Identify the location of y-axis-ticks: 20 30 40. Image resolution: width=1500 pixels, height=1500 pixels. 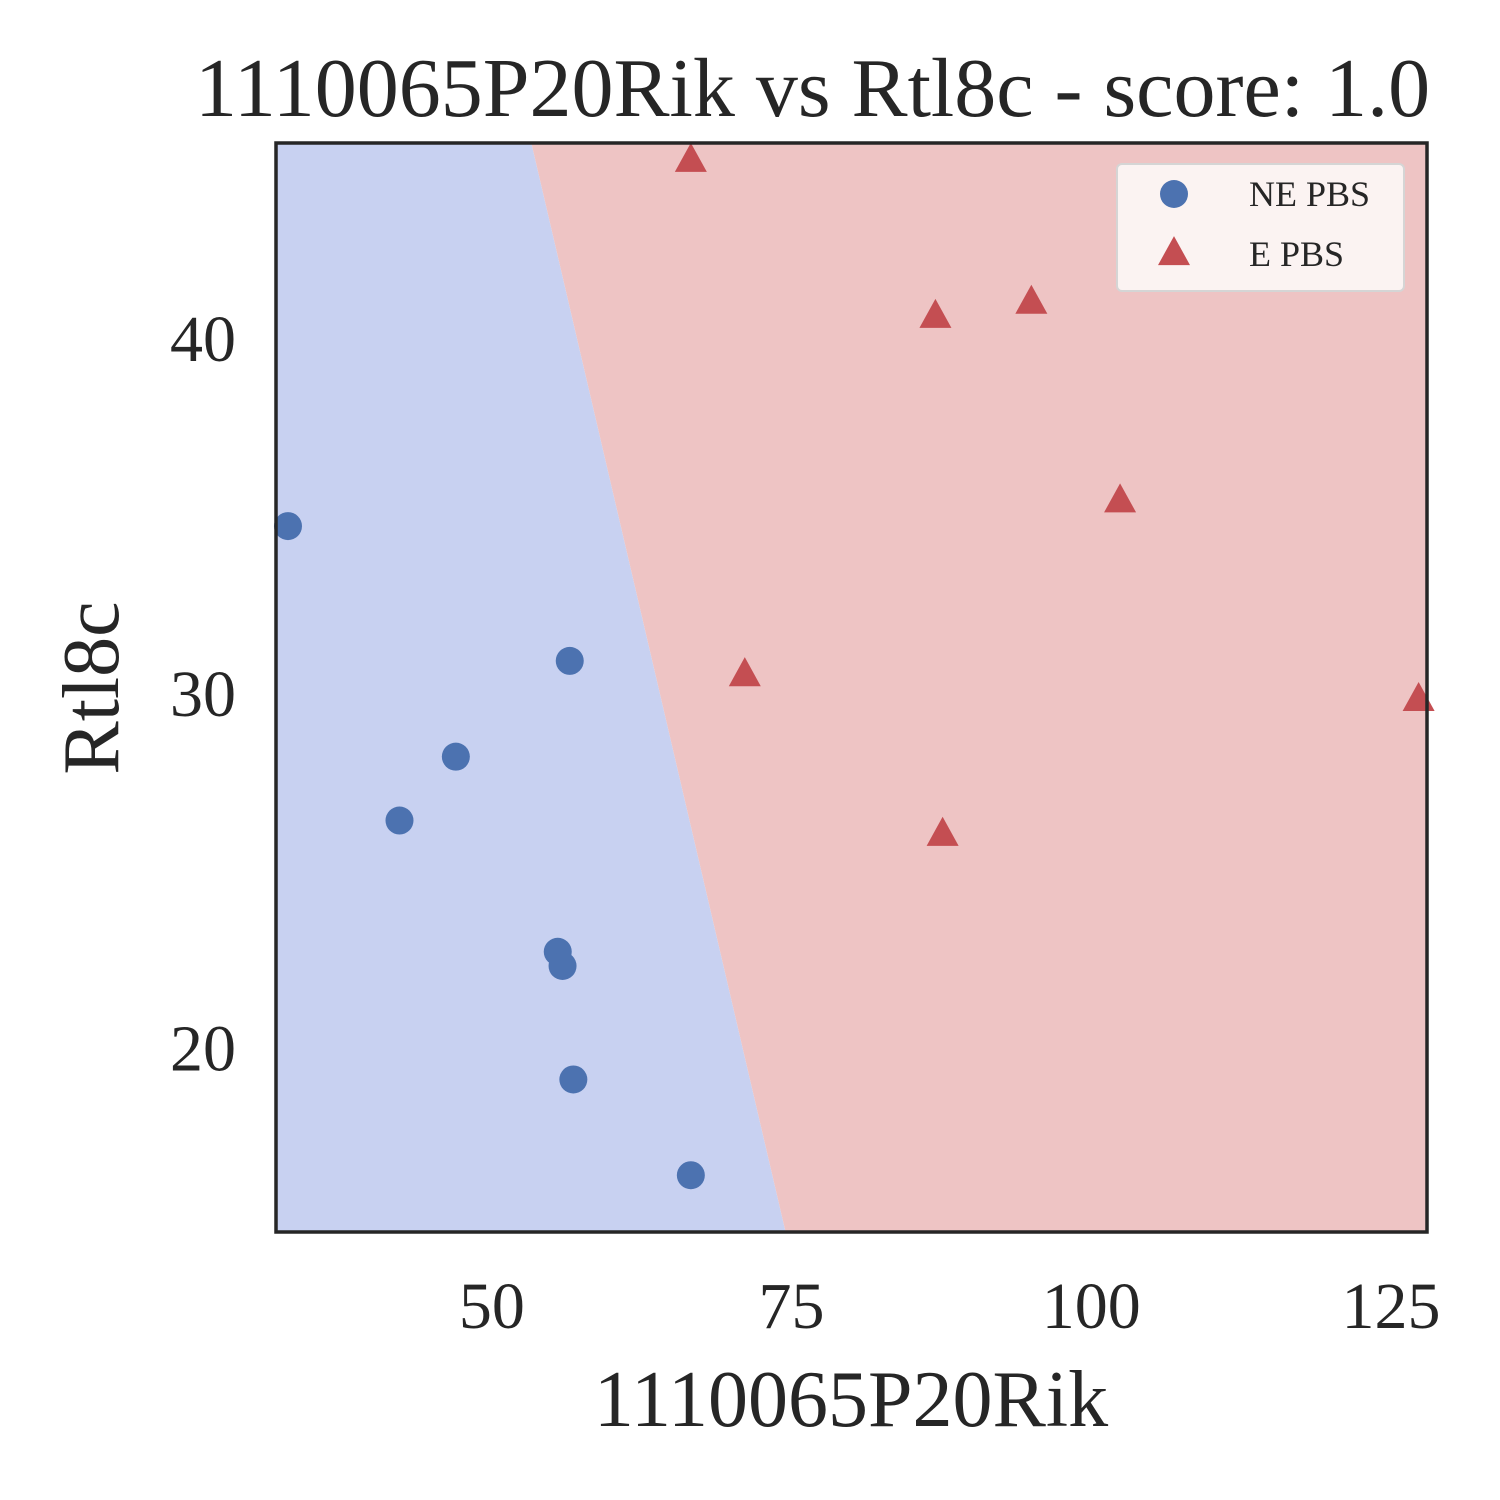
(203, 694).